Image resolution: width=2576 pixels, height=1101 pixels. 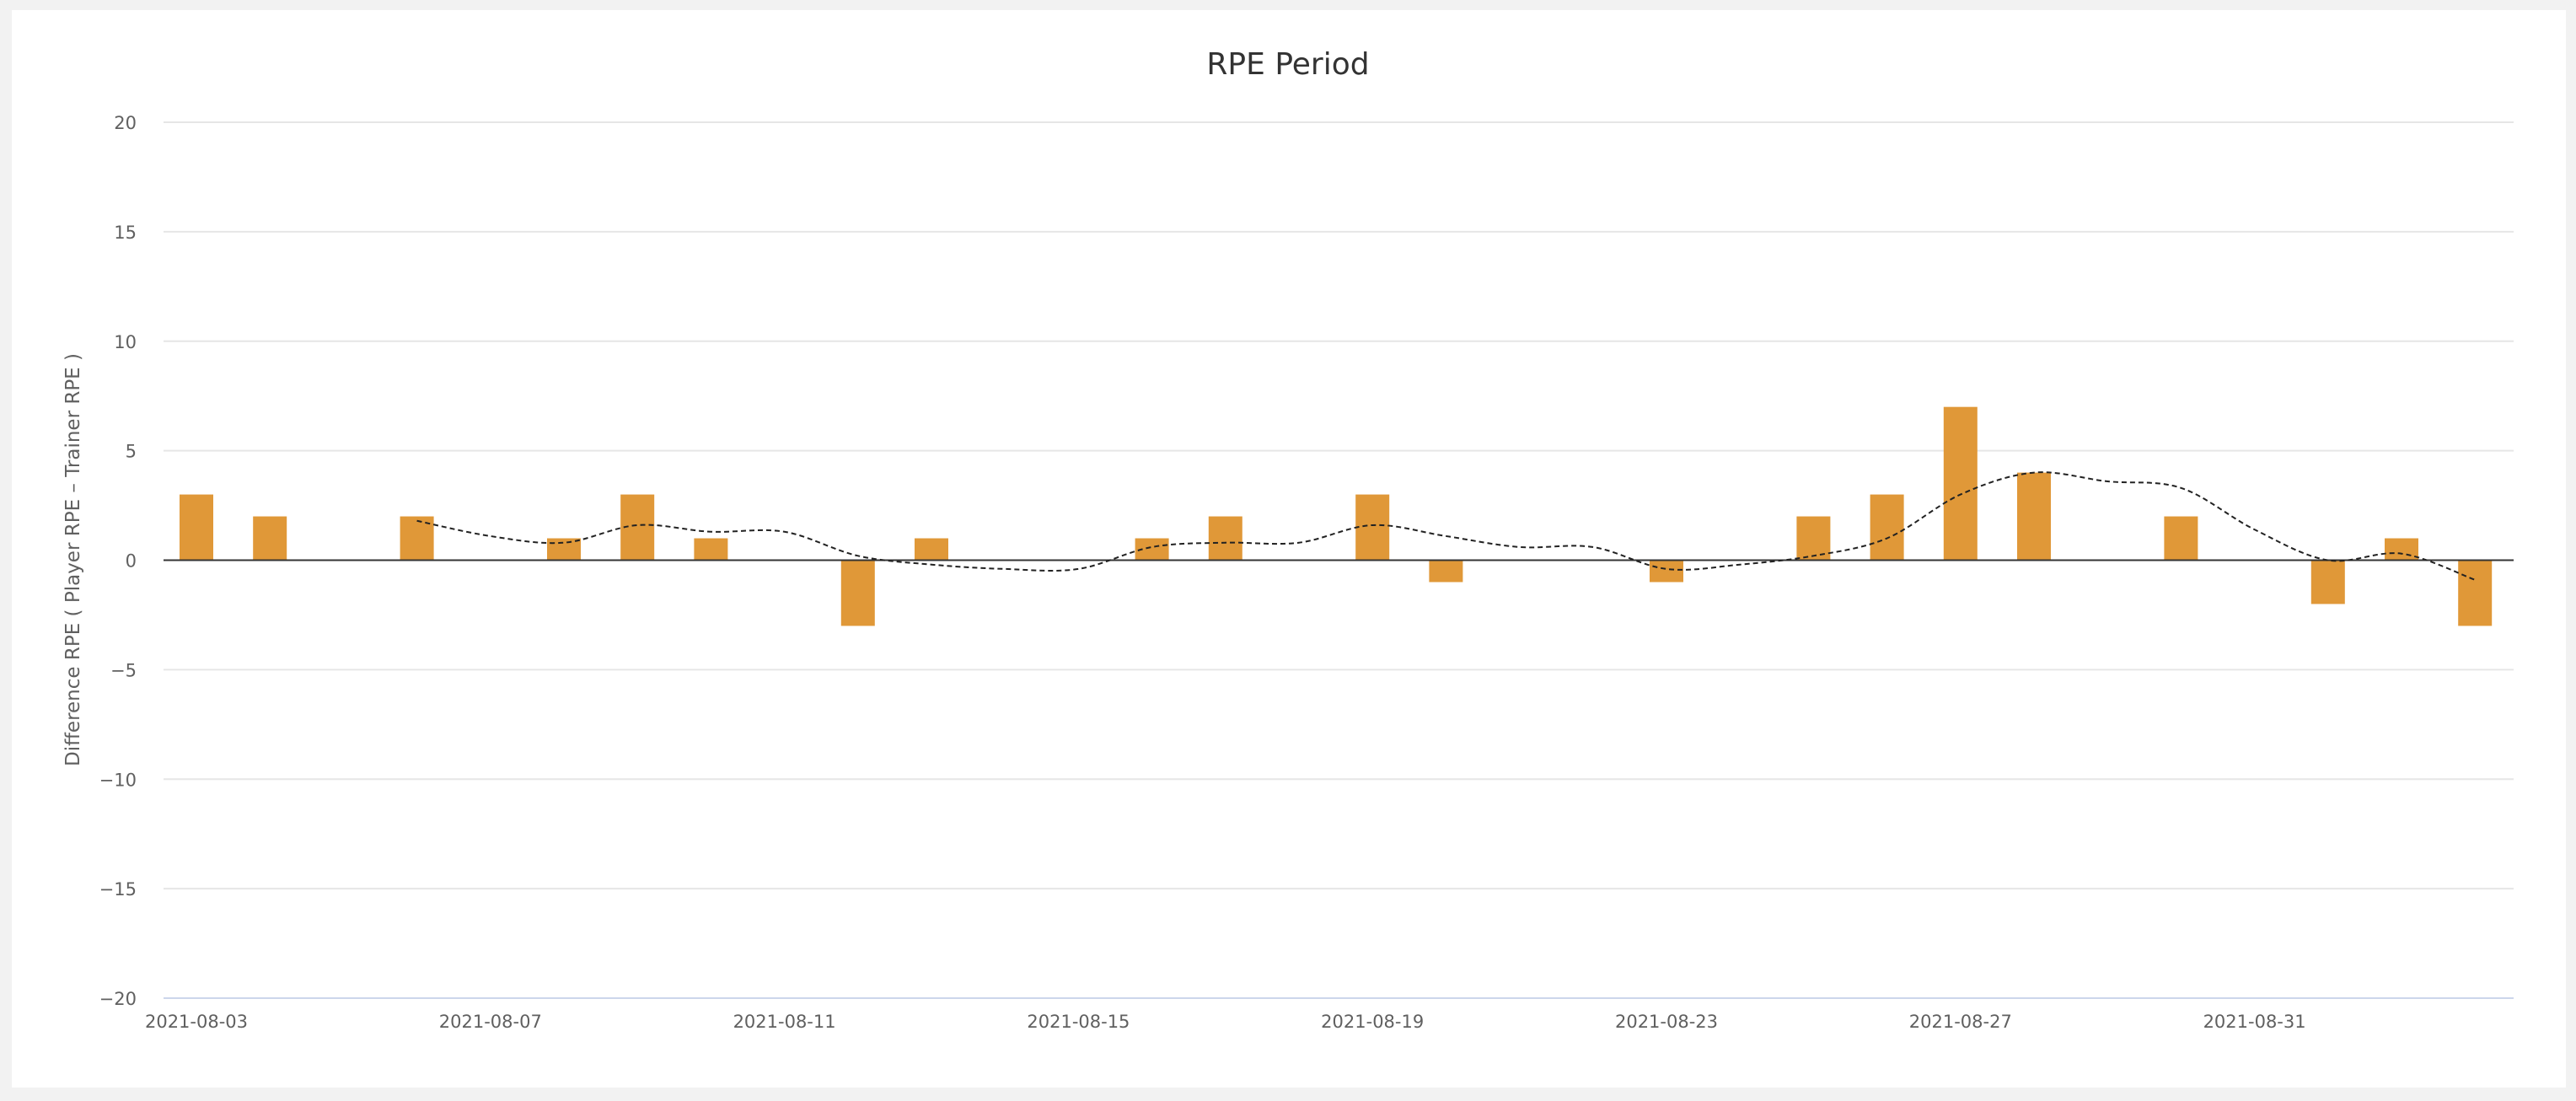 I want to click on y-tick-label: 10, so click(x=125, y=342).